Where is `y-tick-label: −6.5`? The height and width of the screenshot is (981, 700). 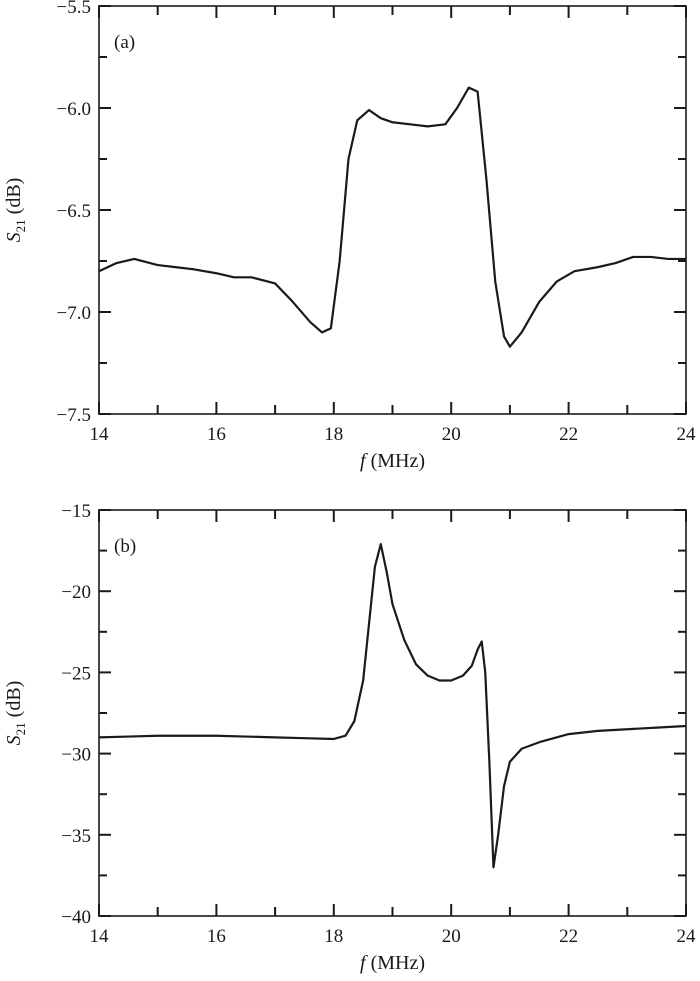 y-tick-label: −6.5 is located at coordinates (74, 211).